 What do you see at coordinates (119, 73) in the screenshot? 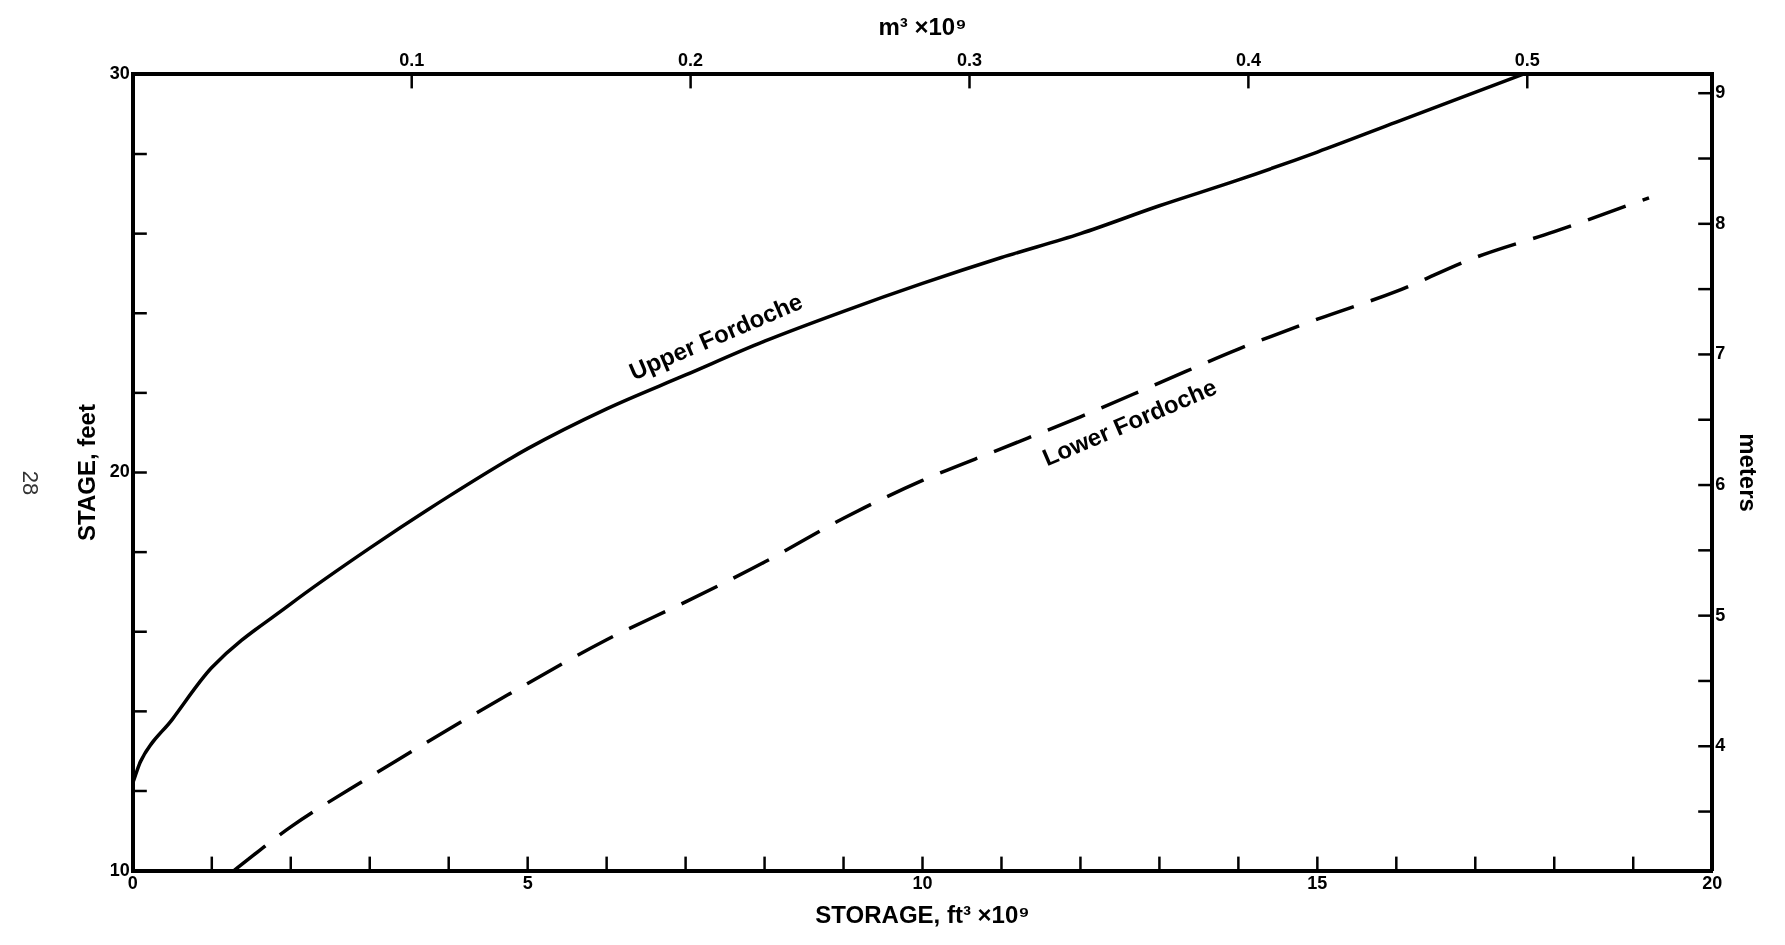
I see `y-tick-label: 30` at bounding box center [119, 73].